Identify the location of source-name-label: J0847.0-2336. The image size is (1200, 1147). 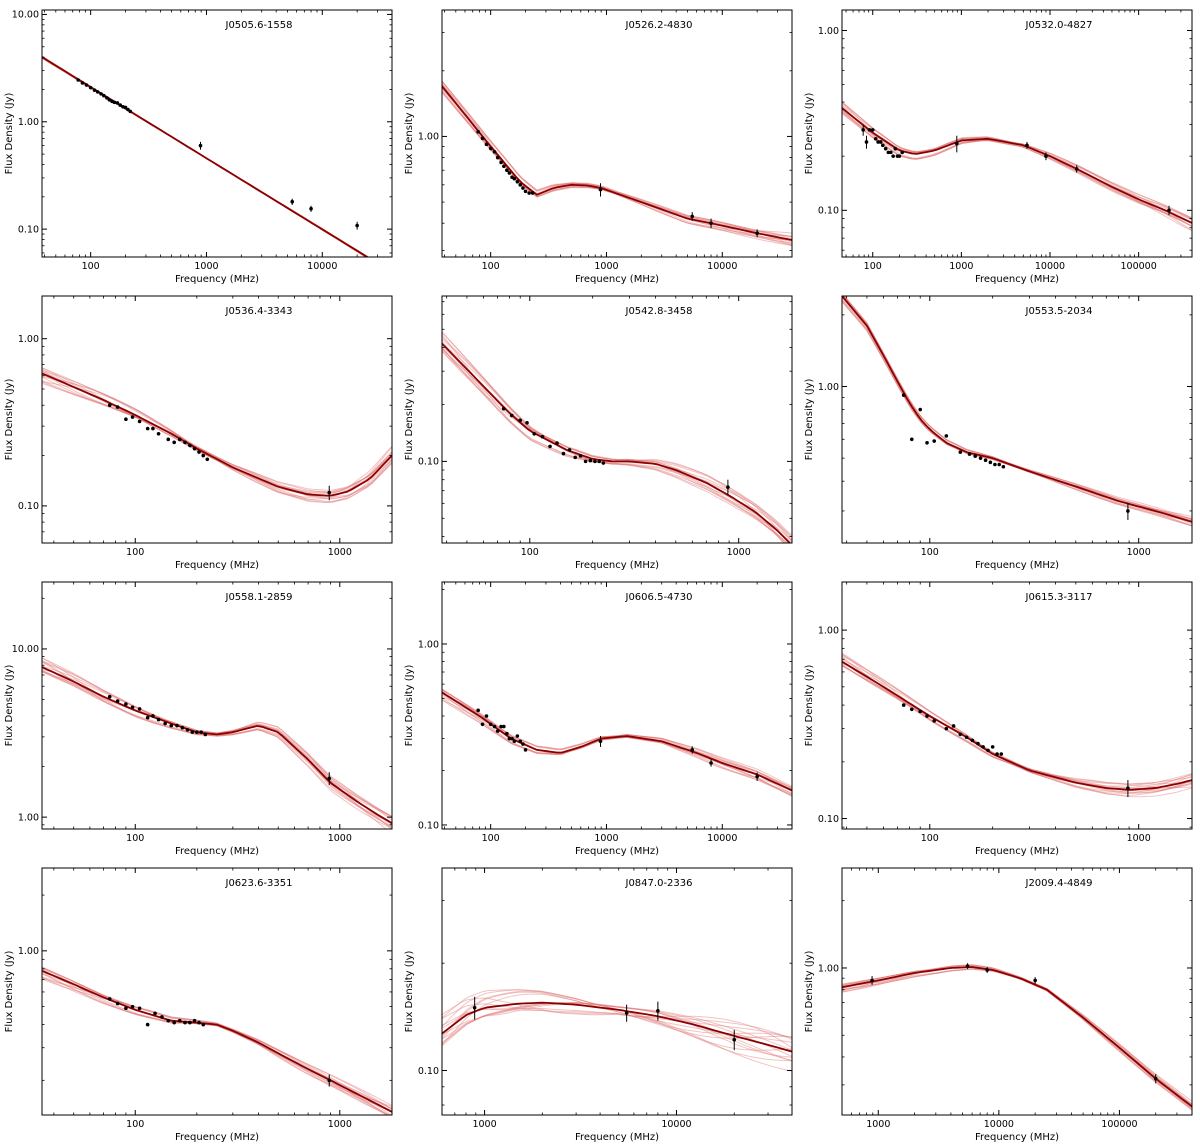
(659, 883).